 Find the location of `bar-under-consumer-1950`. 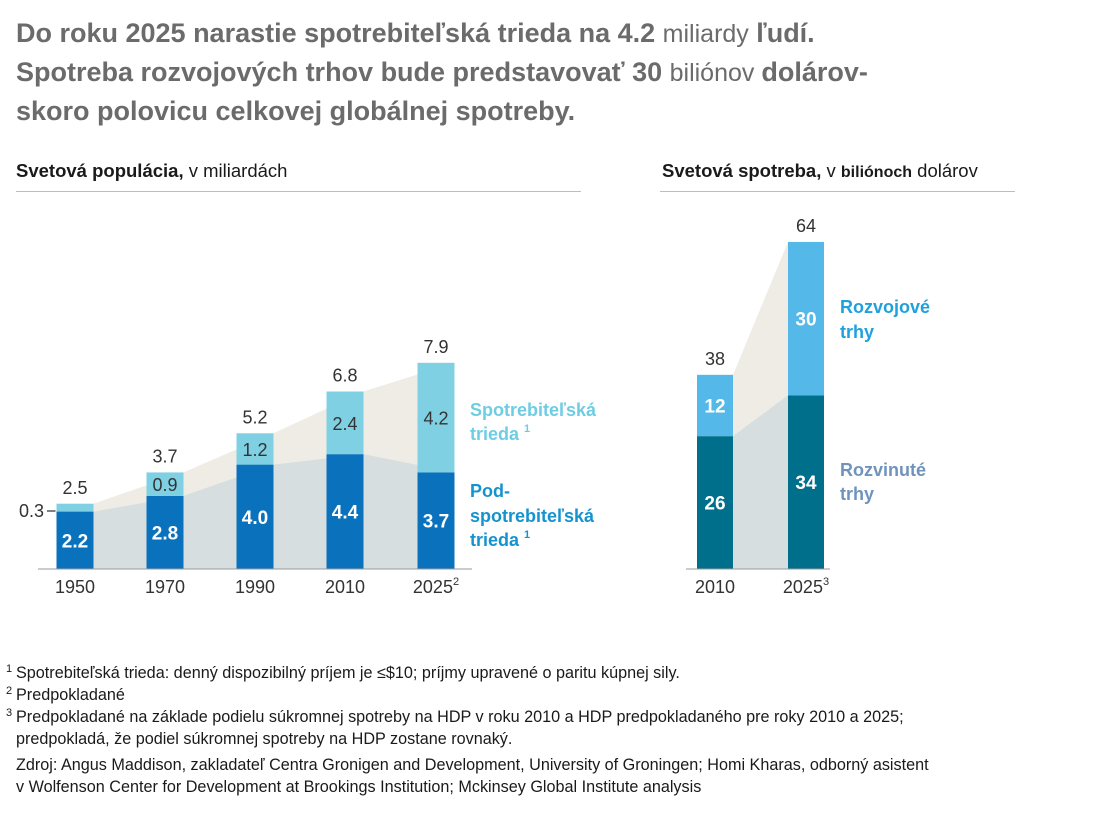

bar-under-consumer-1950 is located at coordinates (75, 540).